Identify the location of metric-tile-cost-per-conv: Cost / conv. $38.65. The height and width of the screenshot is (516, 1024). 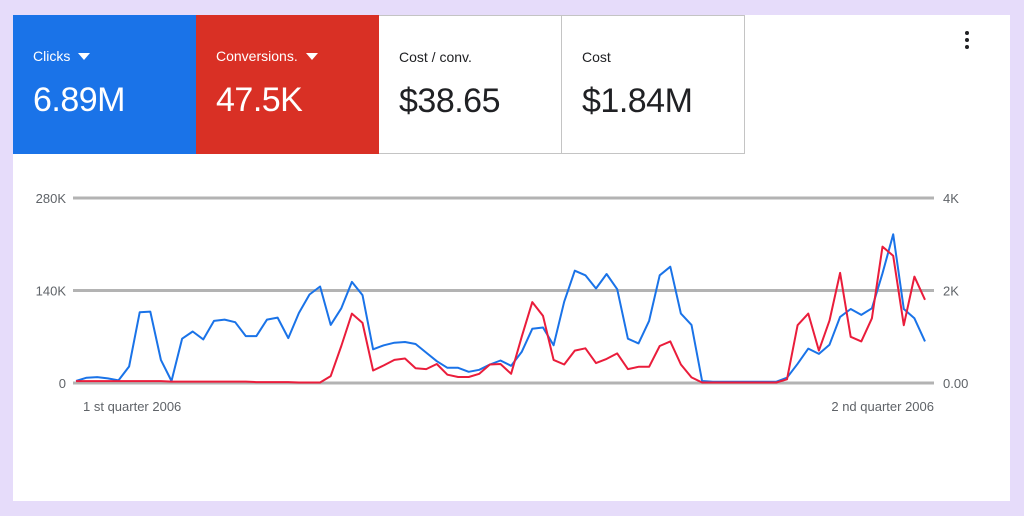
(470, 84).